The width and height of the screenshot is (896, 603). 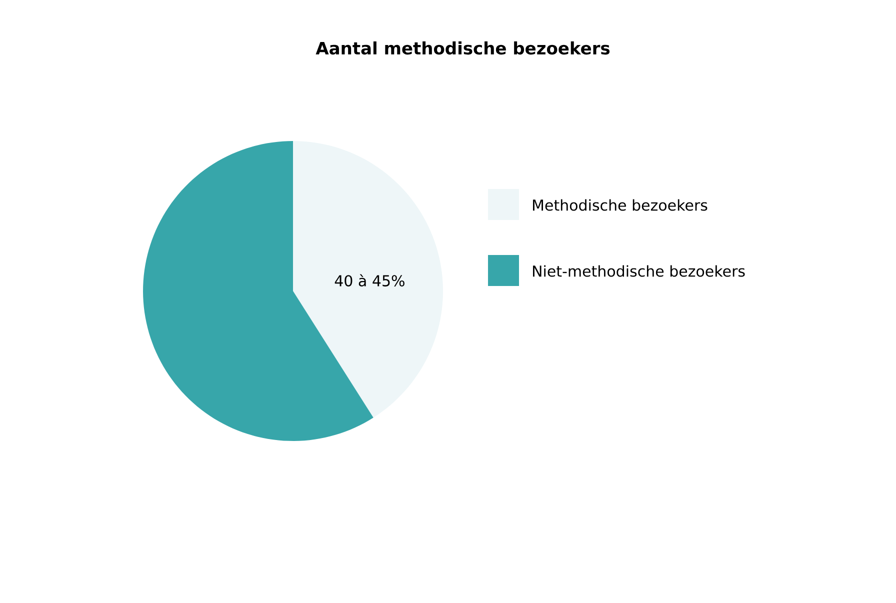 I want to click on legend-label: Niet-methodische bezoekers, so click(x=639, y=271).